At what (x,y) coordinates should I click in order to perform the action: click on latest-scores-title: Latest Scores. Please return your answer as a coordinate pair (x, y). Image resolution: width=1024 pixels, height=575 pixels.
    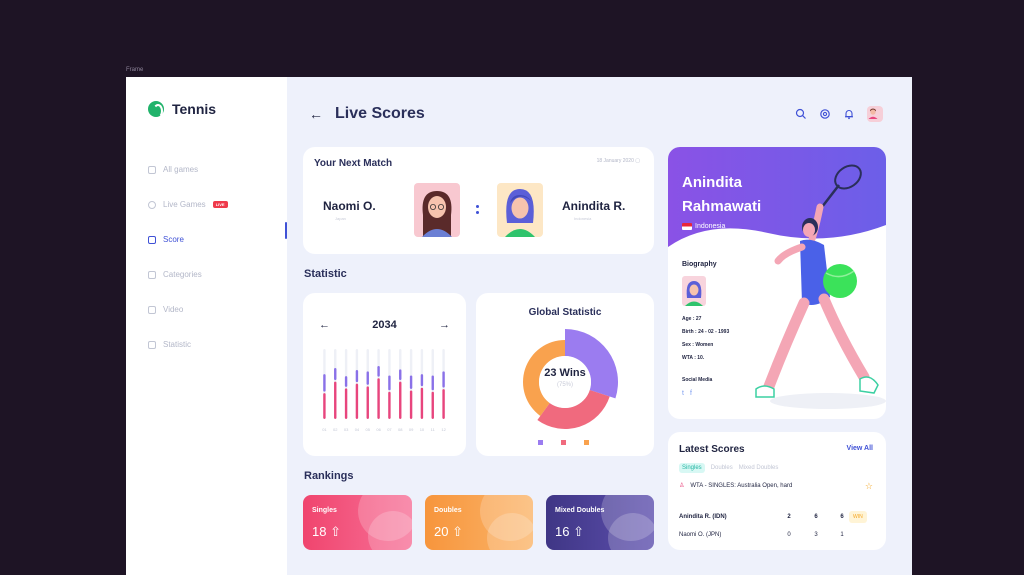
    Looking at the image, I should click on (712, 449).